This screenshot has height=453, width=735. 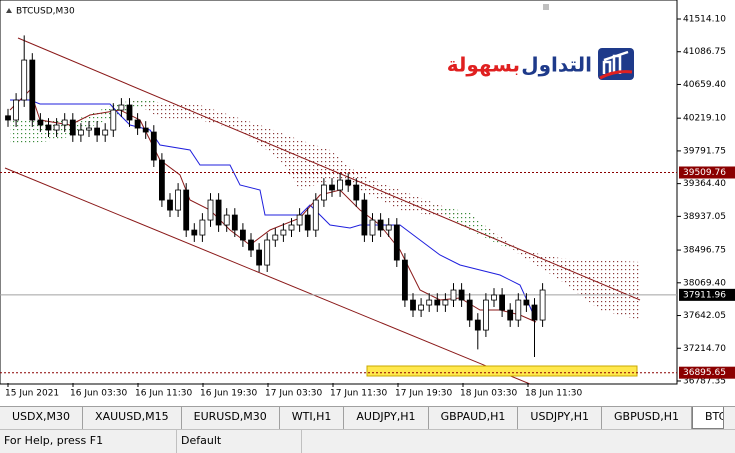 I want to click on x-tick-label: 15 Jun 2021, so click(x=32, y=394).